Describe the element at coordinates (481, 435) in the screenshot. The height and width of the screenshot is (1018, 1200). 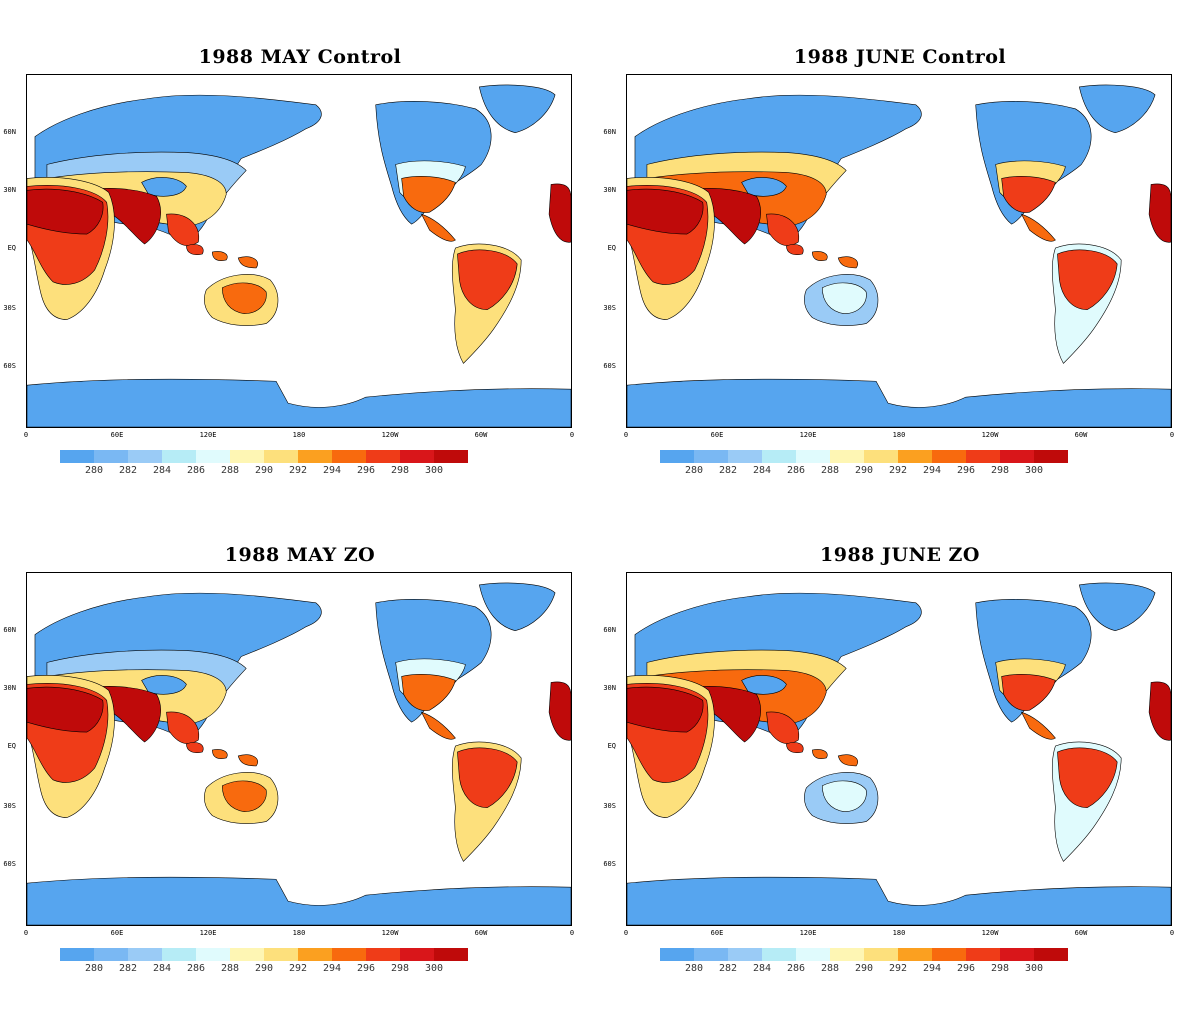
I see `lon-label: 60W` at that location.